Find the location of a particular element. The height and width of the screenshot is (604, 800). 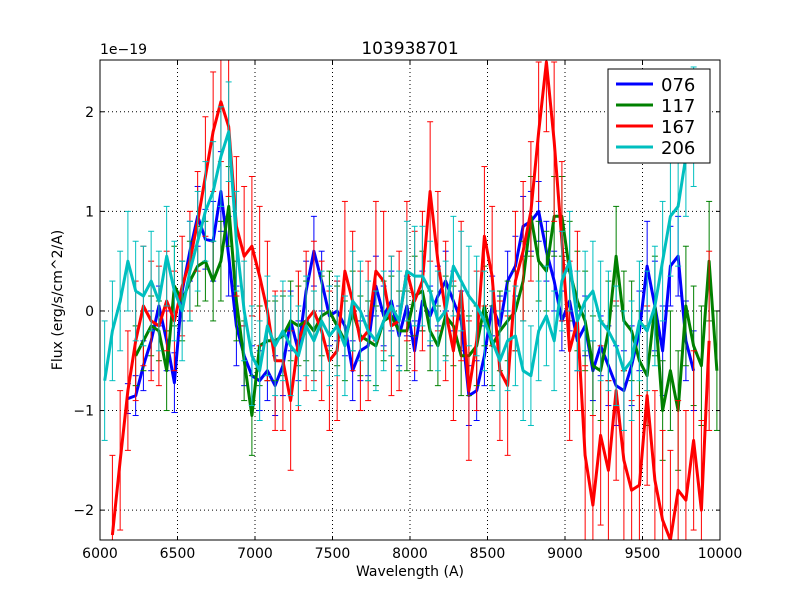

x-tick-label: 6500 is located at coordinates (178, 554).